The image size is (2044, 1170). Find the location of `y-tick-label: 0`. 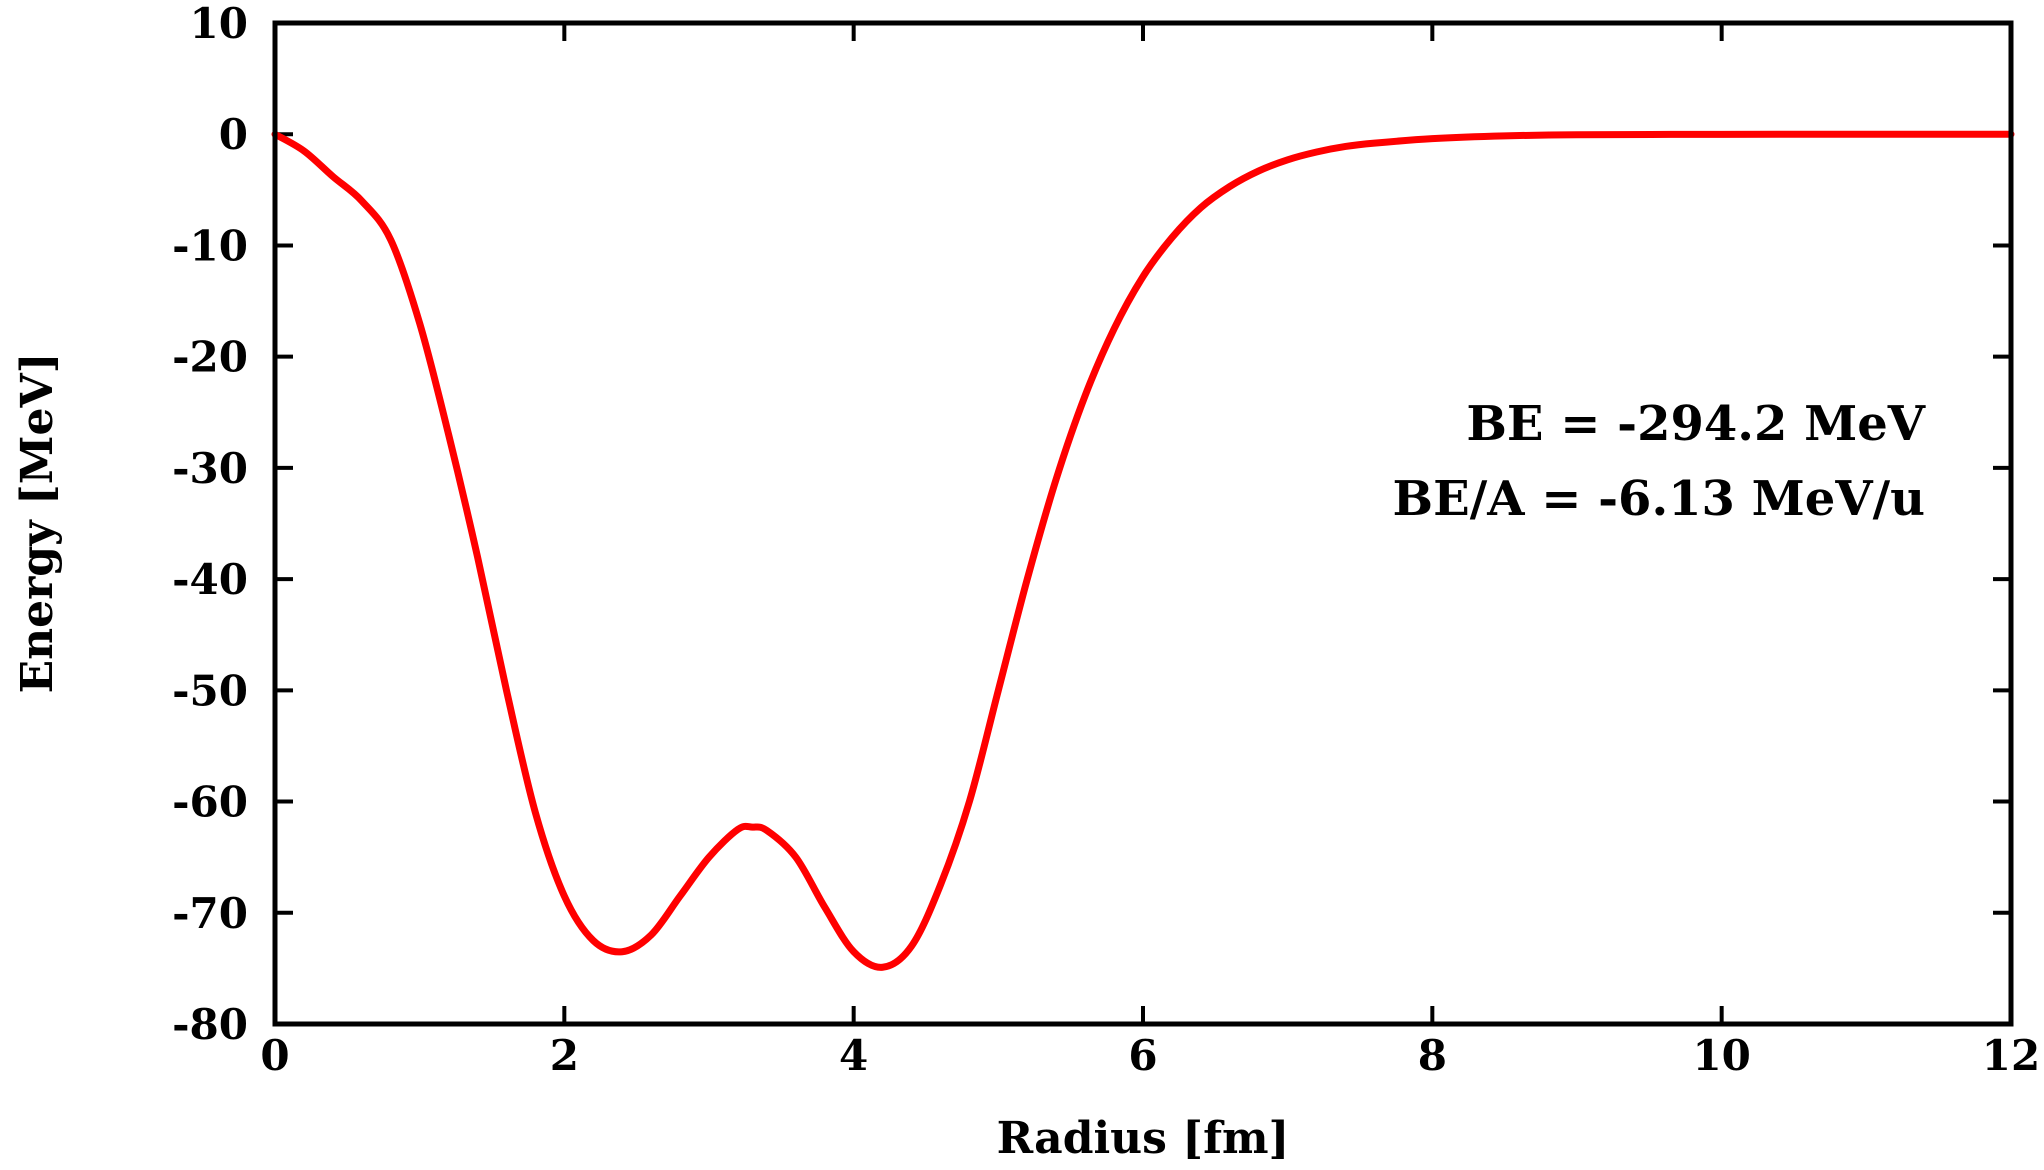

y-tick-label: 0 is located at coordinates (233, 134).